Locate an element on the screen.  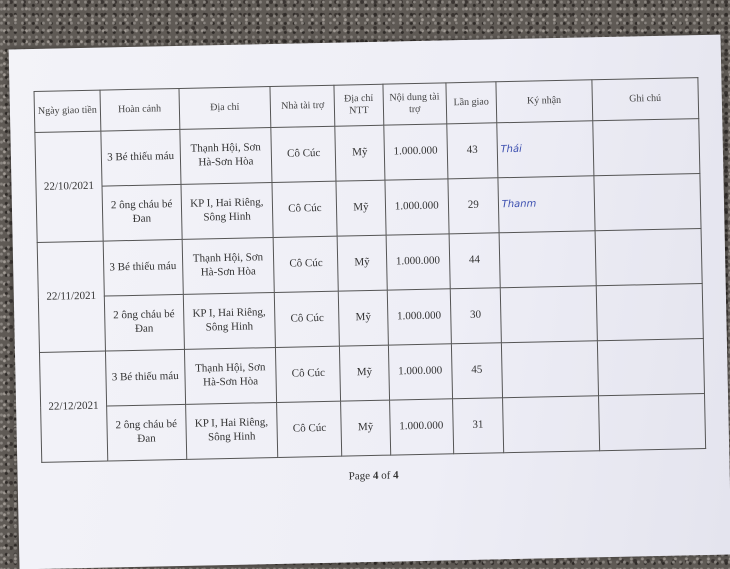
page-number: 4 is located at coordinates (375, 475).